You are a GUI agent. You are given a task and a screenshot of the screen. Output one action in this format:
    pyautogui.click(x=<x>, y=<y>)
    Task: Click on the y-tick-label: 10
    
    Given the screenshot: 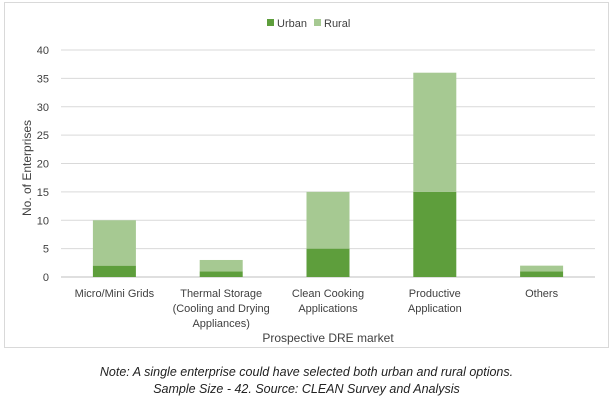 What is the action you would take?
    pyautogui.click(x=43, y=221)
    